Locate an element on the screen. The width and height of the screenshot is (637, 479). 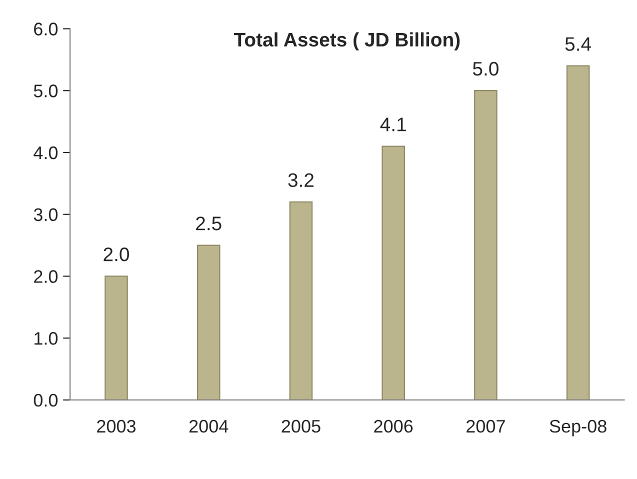
x-tick-label: Sep-08 is located at coordinates (578, 428).